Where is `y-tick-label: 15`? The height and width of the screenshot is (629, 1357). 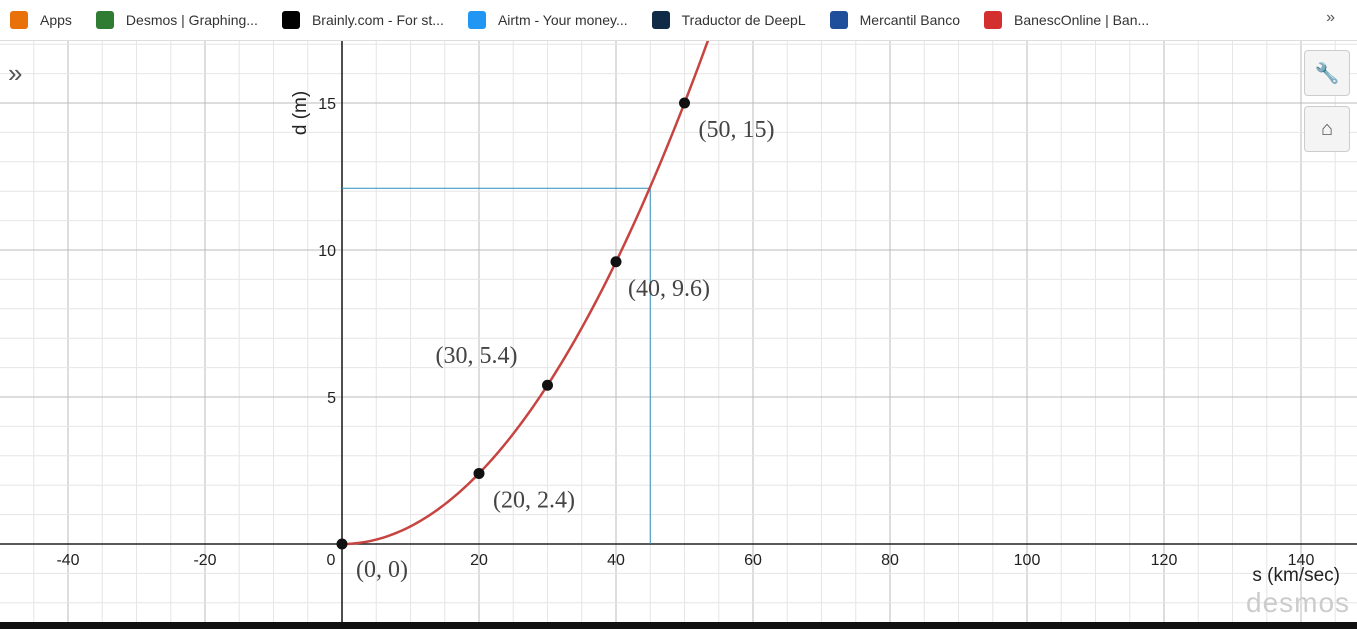 y-tick-label: 15 is located at coordinates (327, 104).